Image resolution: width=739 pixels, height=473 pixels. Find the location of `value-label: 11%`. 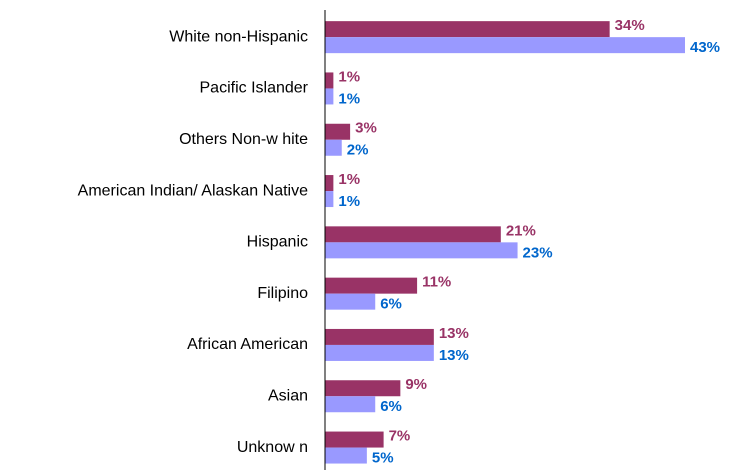

value-label: 11% is located at coordinates (436, 282).